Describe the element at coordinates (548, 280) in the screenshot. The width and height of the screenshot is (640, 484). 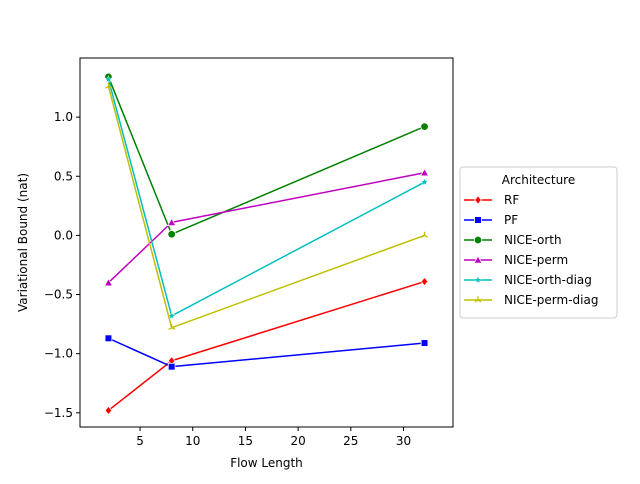
I see `legend-label: NICE-orth-diag` at that location.